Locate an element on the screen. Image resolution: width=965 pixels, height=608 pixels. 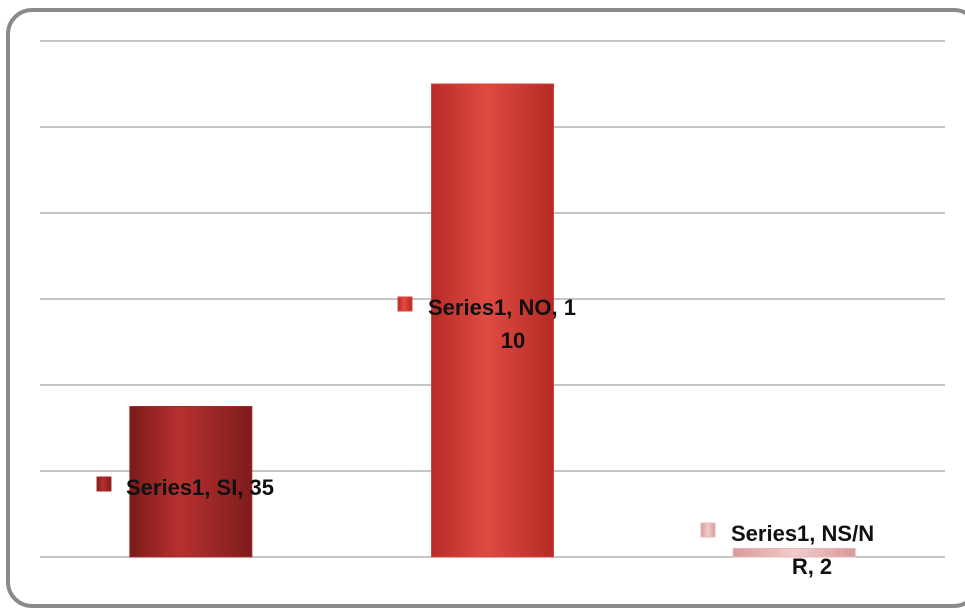
data-label-text: Series1, NS/N is located at coordinates (802, 533).